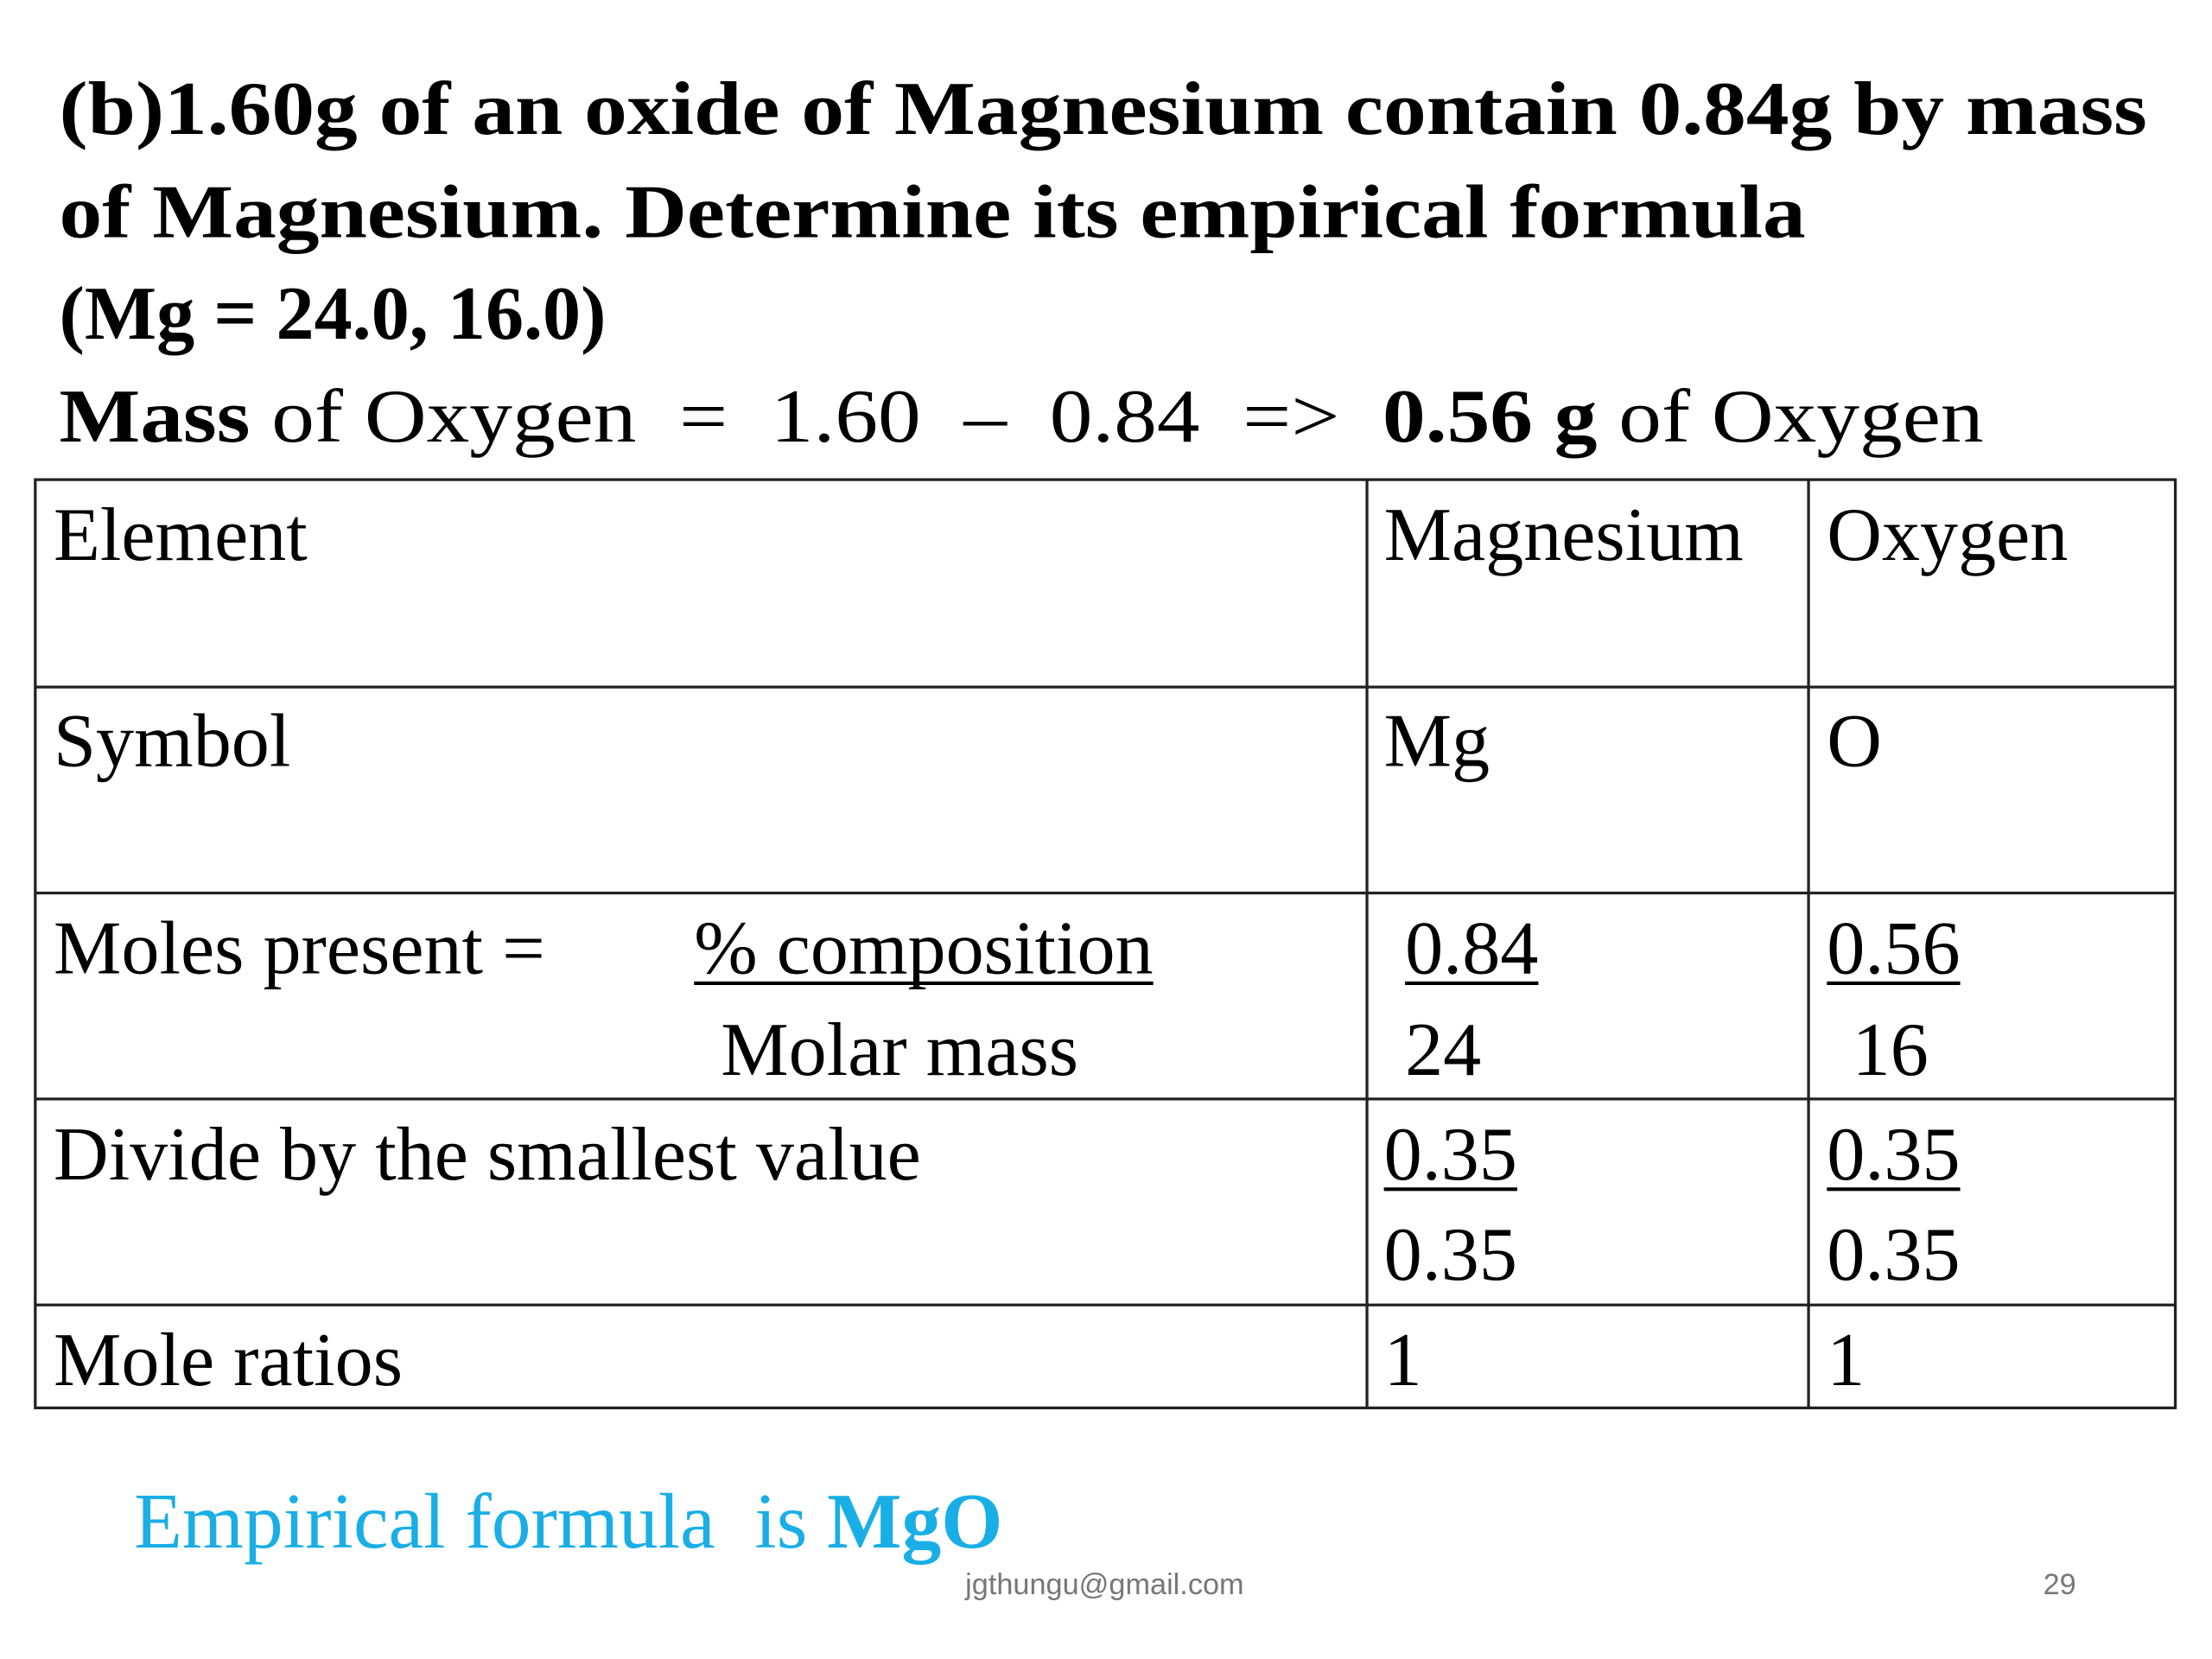 The image size is (2212, 1659). What do you see at coordinates (181, 535) in the screenshot?
I see `table-cell: Element` at bounding box center [181, 535].